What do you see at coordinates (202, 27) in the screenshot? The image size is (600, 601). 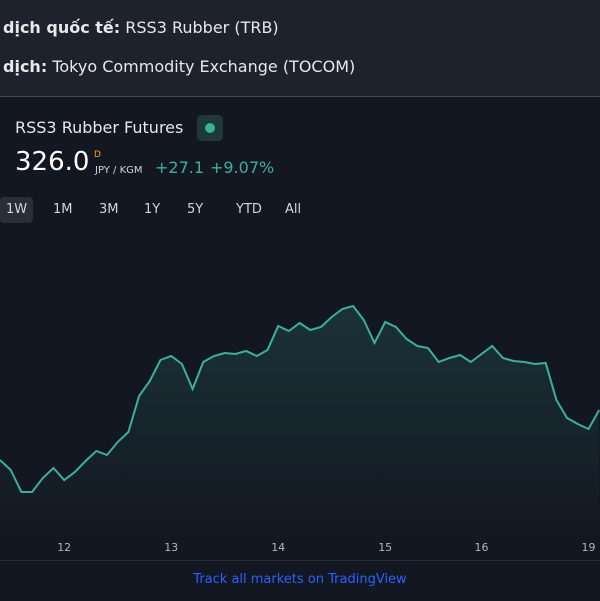 I see `info-value: RSS3 Rubber (TRB)` at bounding box center [202, 27].